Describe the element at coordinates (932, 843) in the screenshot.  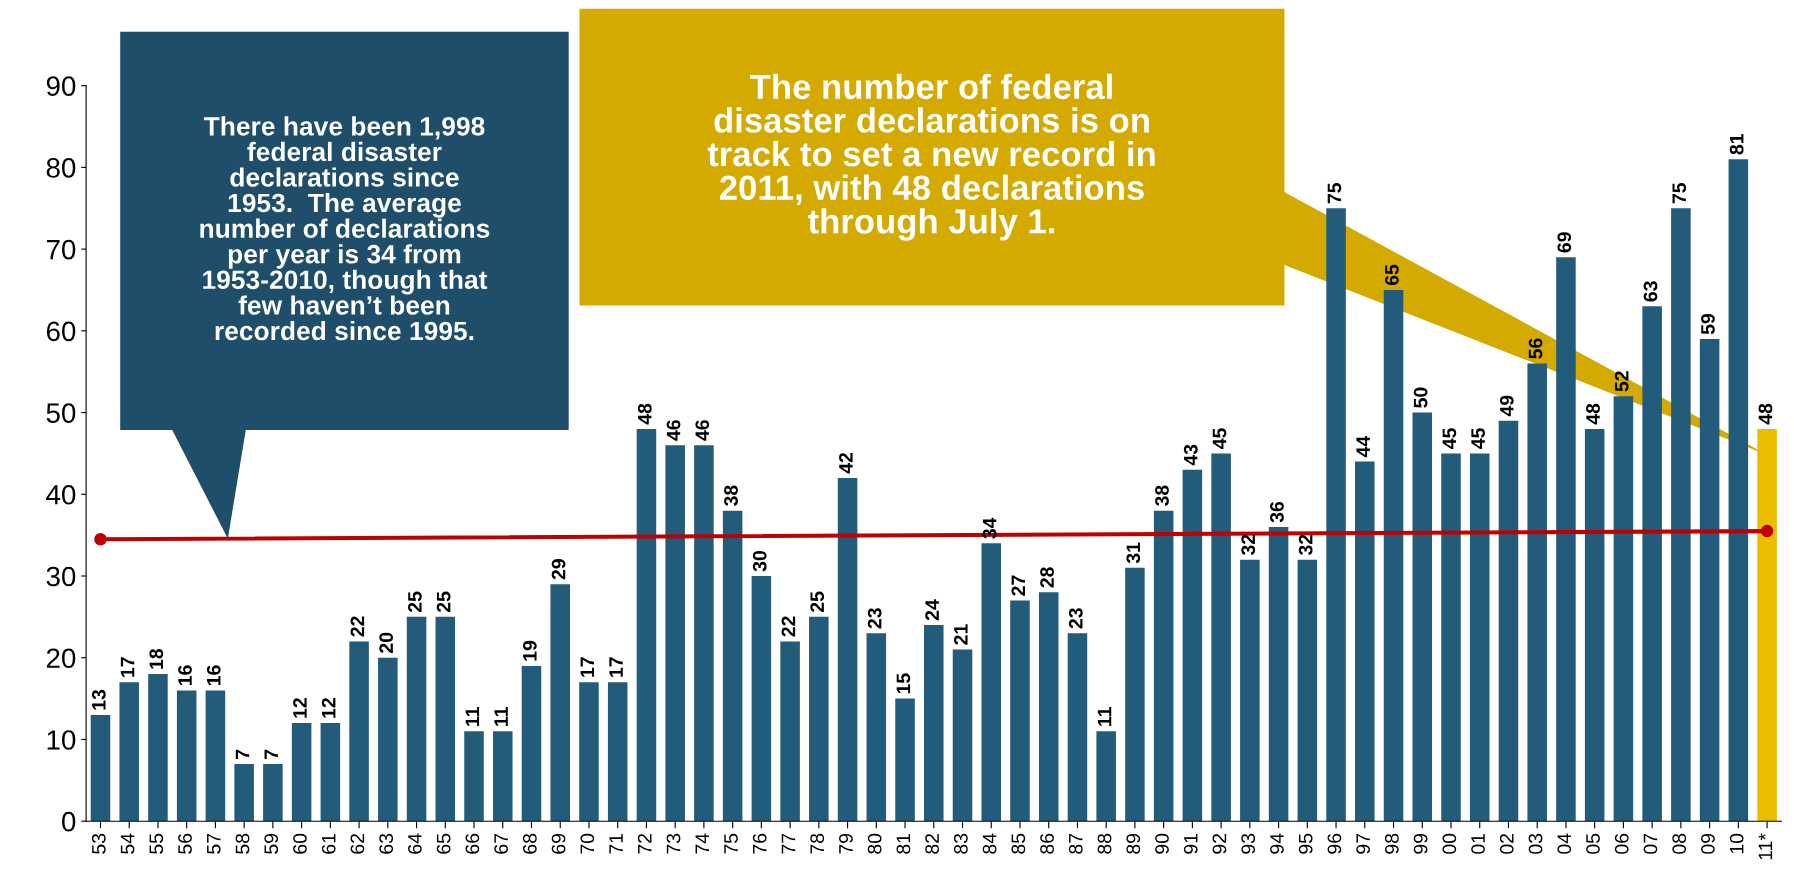
I see `x-tick-label: 82` at that location.